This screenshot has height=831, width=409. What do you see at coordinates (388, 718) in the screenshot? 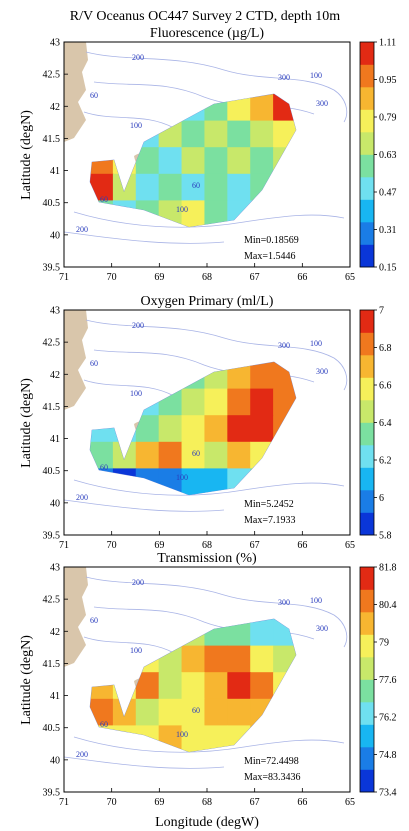
I see `colorbar-tick-label: 76.2` at bounding box center [388, 718].